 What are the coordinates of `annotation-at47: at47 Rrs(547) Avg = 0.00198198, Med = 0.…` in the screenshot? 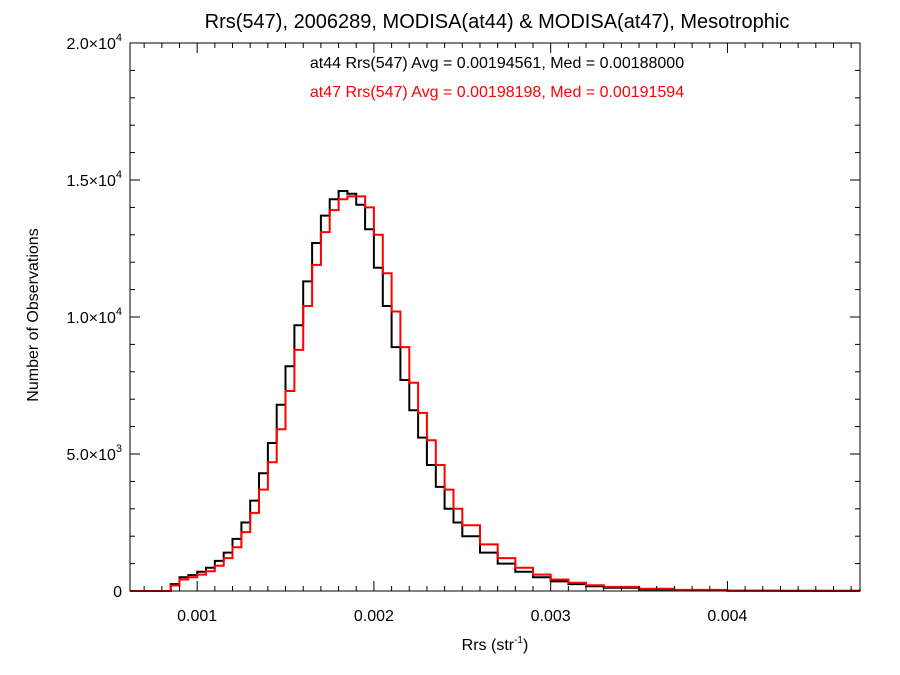 It's located at (497, 92).